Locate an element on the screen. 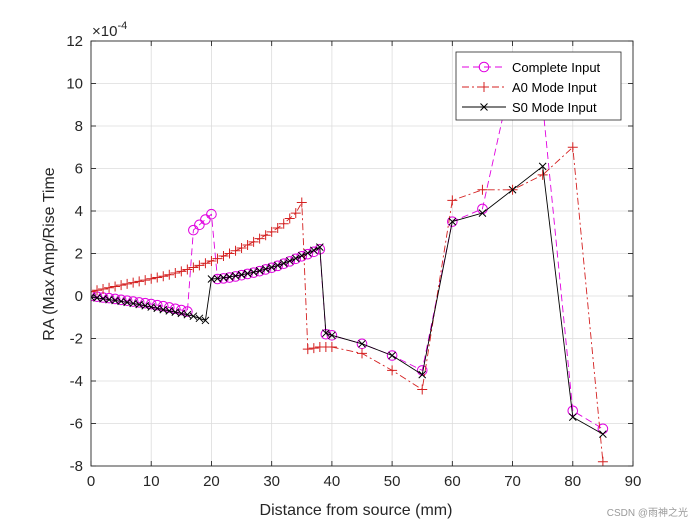 The image size is (700, 525). y-tick-label: -4 is located at coordinates (76, 381).